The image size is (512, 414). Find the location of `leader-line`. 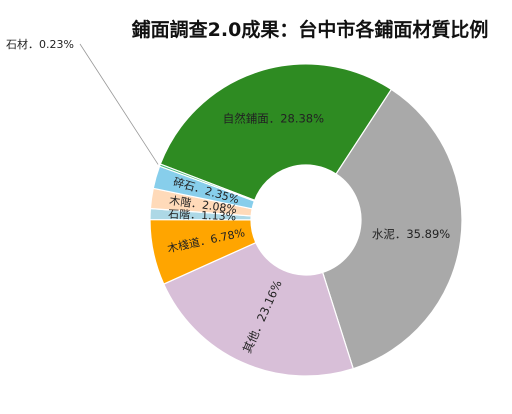

leader-line is located at coordinates (119, 104).